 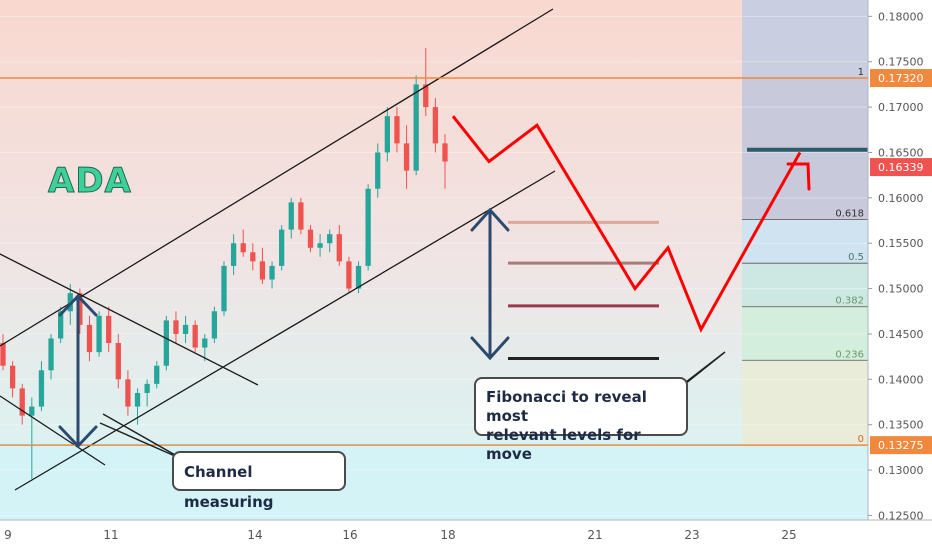 What do you see at coordinates (53, 430) in the screenshot?
I see `descending-lower-line` at bounding box center [53, 430].